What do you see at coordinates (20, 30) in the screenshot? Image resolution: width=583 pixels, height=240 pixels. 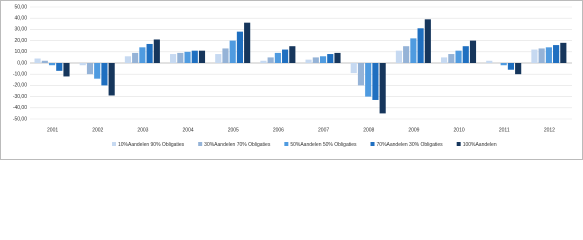 I see `y-tick-label: 30,00` at bounding box center [20, 30].